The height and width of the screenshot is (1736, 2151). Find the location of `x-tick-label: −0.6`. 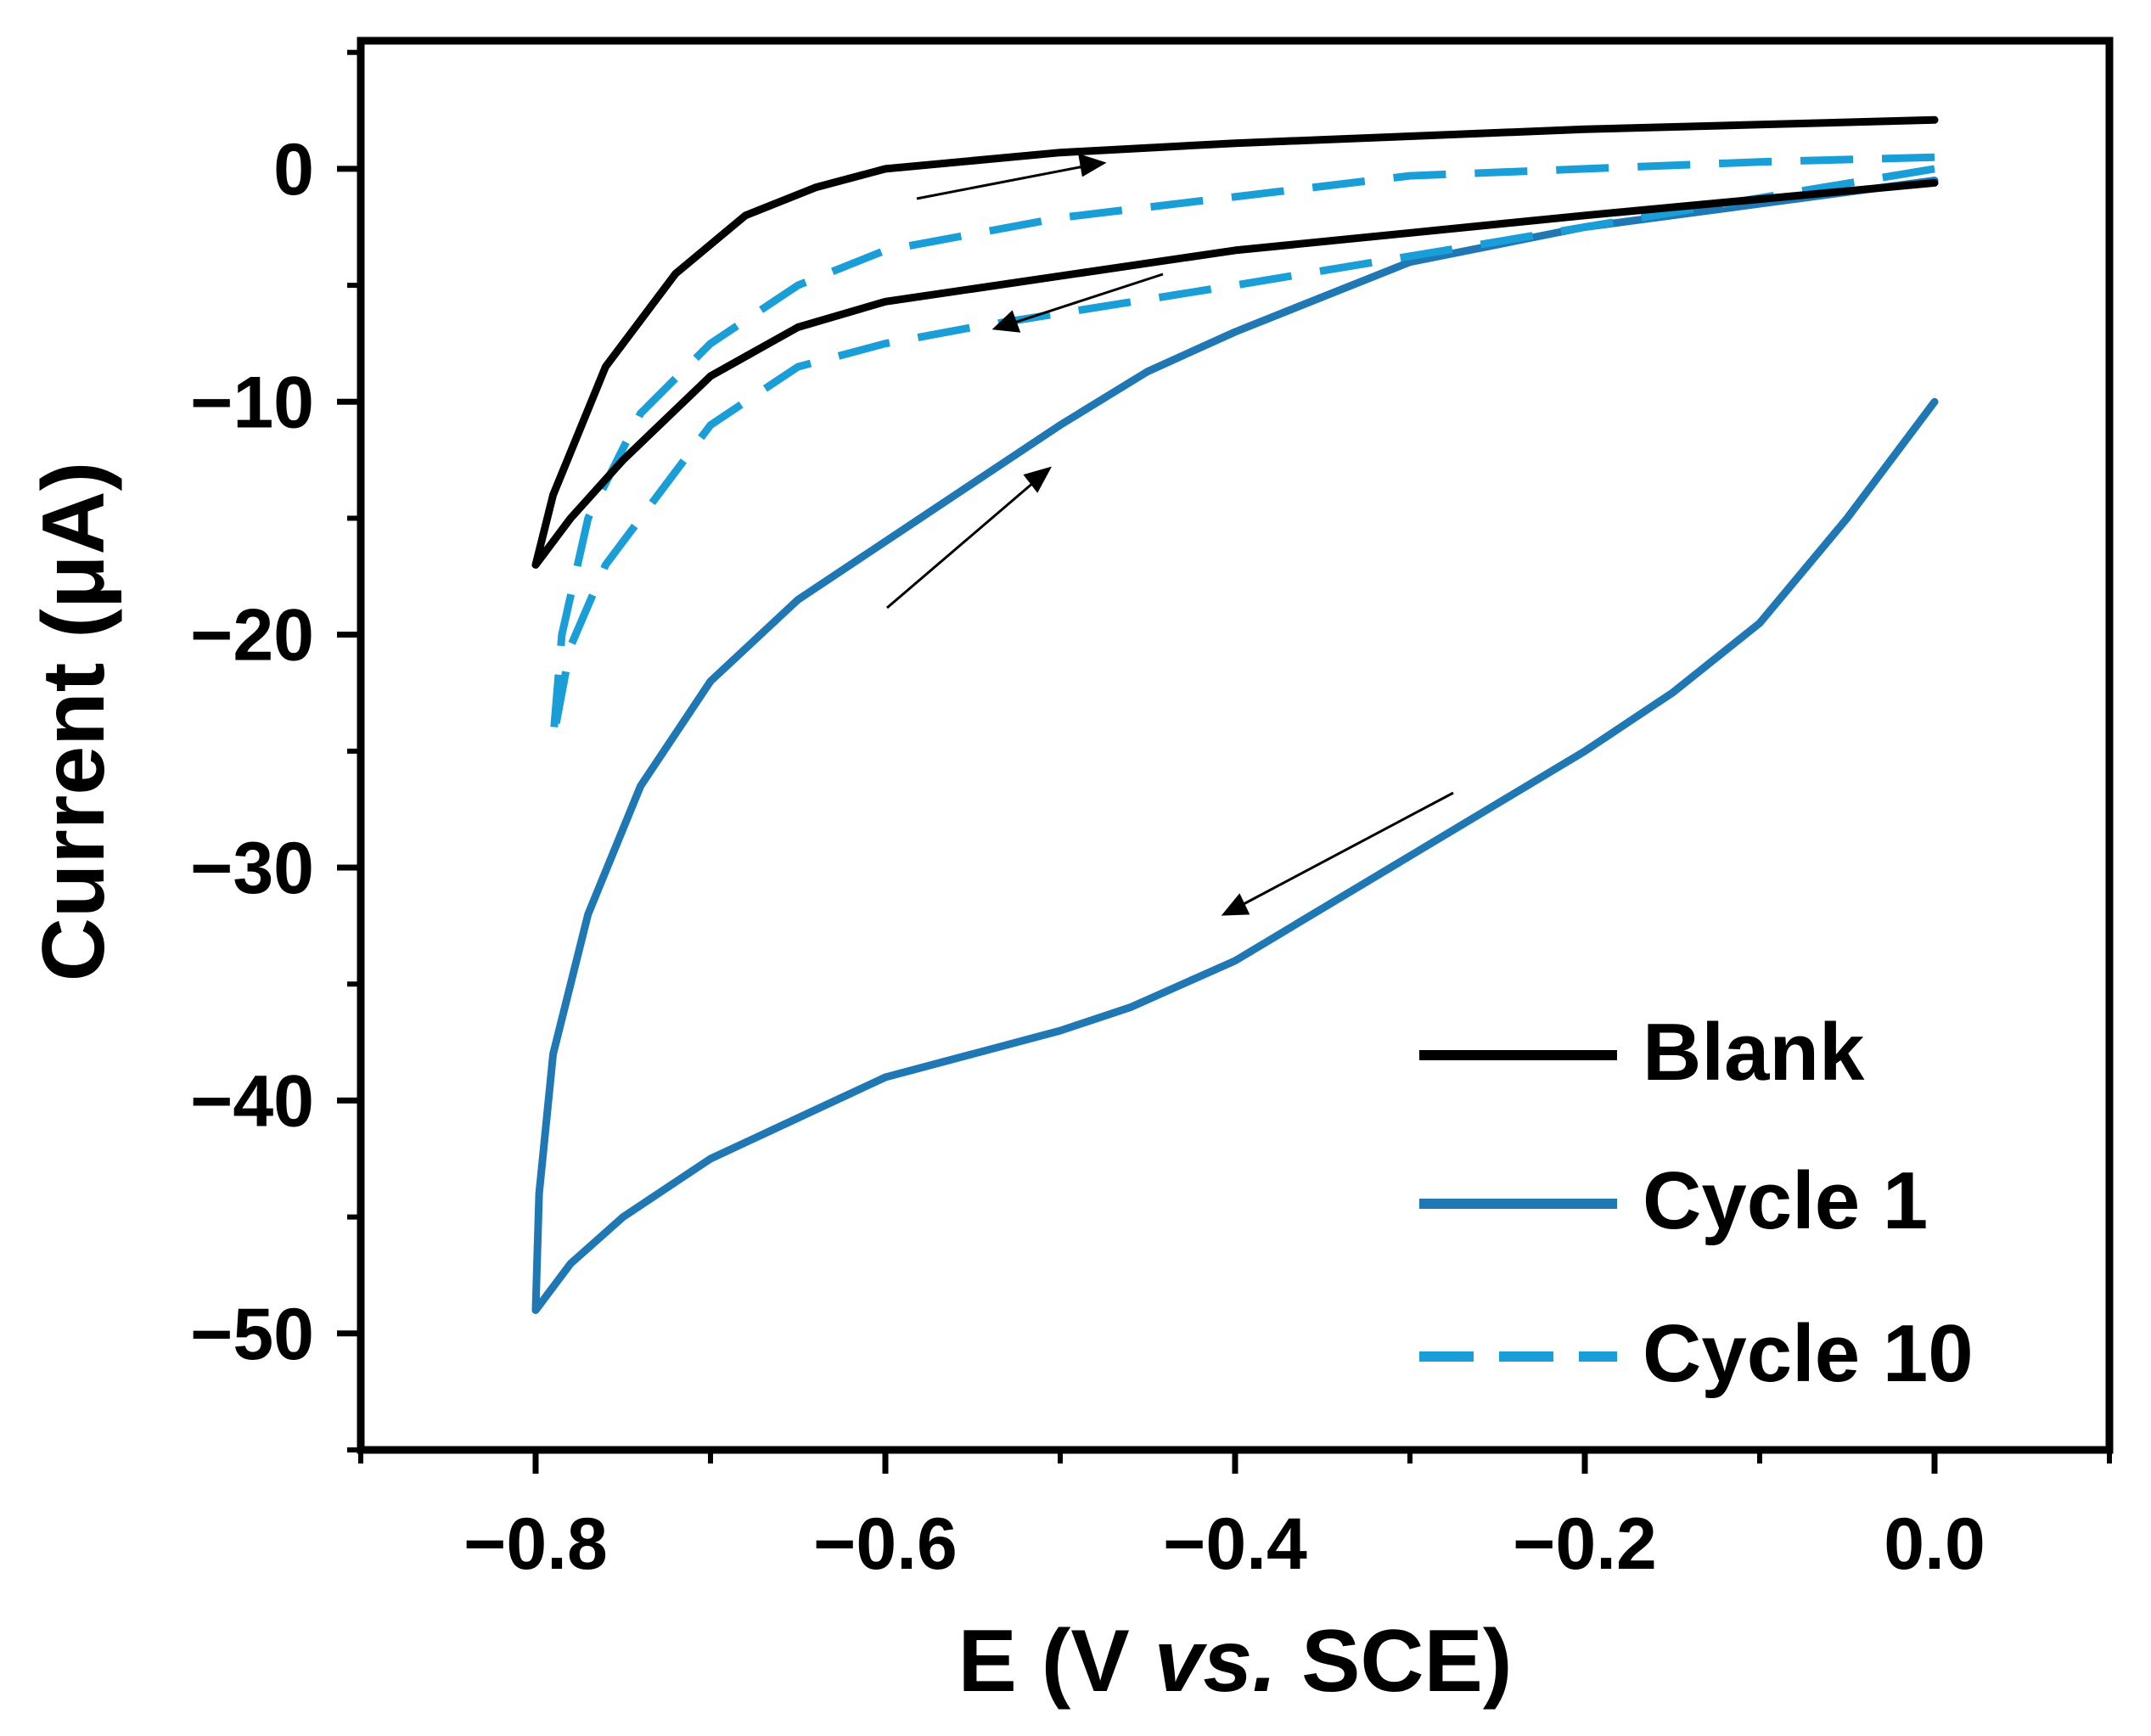

x-tick-label: −0.6 is located at coordinates (886, 1544).